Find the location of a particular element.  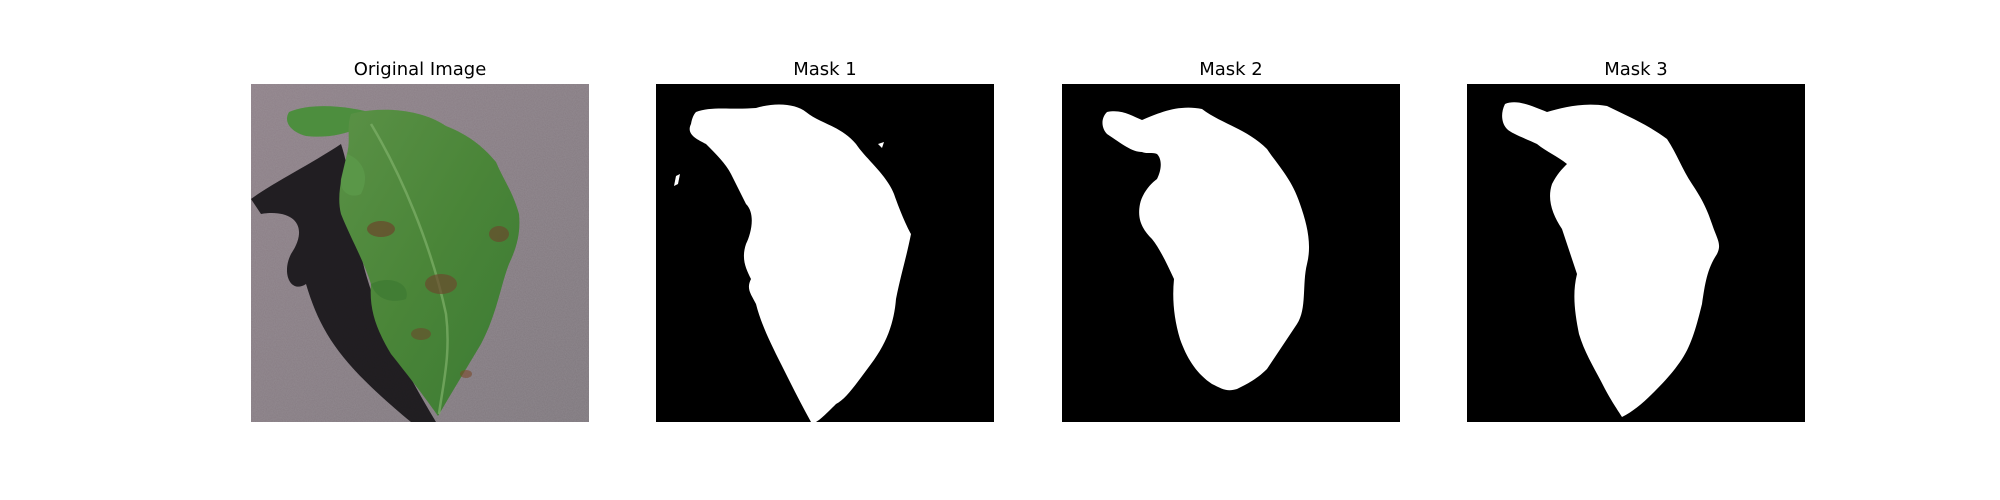

mask-2-title: Mask 2 is located at coordinates (1231, 69).